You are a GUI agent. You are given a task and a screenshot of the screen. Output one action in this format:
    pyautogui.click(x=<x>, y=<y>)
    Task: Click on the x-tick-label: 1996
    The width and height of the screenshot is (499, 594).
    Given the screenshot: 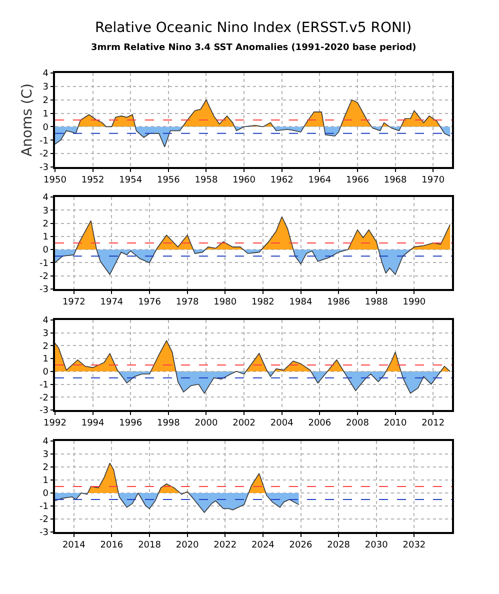 What is the action you would take?
    pyautogui.click(x=130, y=423)
    